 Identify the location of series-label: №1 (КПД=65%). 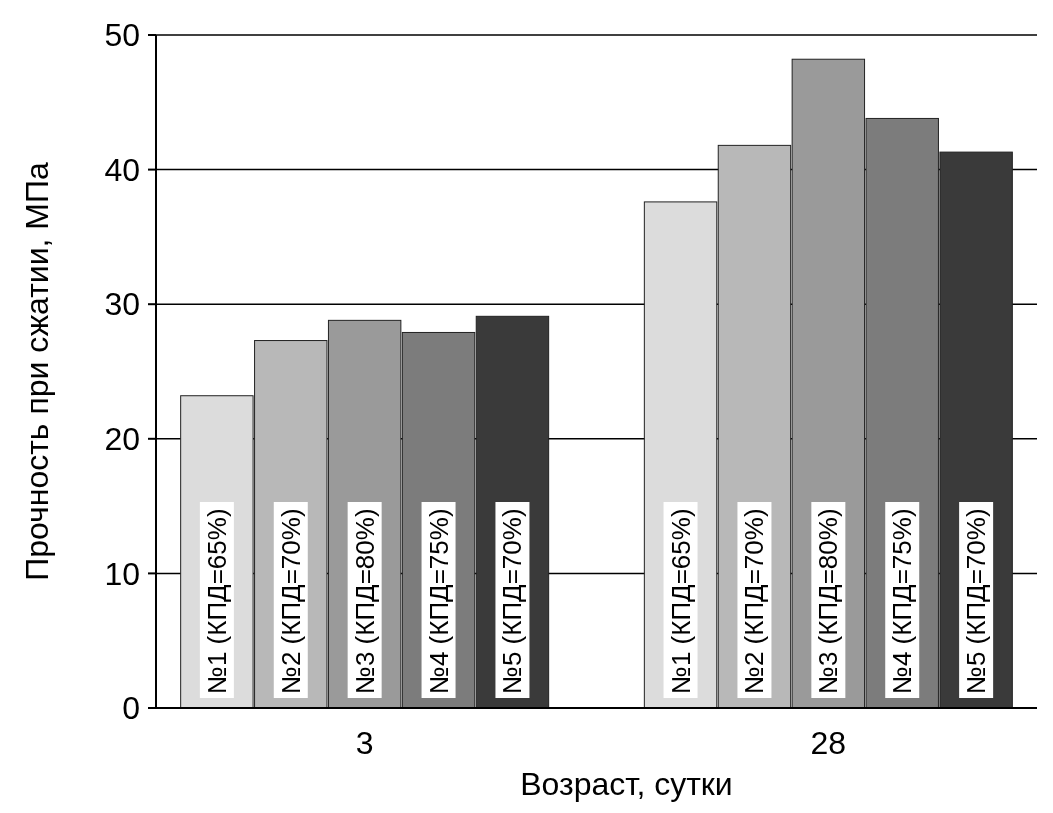
(216, 601).